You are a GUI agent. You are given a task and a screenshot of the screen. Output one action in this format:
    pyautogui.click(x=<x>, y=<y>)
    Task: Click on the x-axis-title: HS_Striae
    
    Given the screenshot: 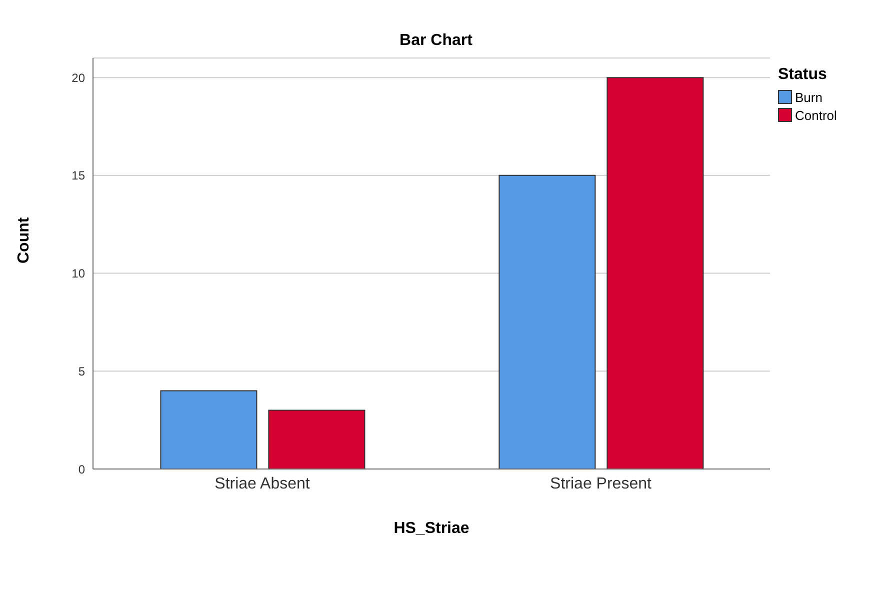 What is the action you would take?
    pyautogui.click(x=432, y=528)
    